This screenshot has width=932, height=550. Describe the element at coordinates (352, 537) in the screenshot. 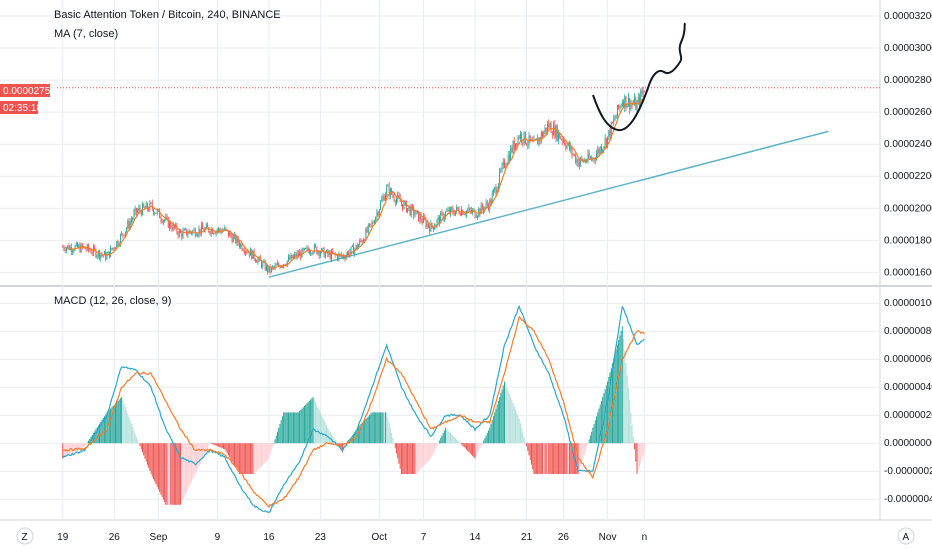

I see `time-axis: 19 26 Sep 9 16 23 Oct 7 14 21 26 Nov n` at that location.